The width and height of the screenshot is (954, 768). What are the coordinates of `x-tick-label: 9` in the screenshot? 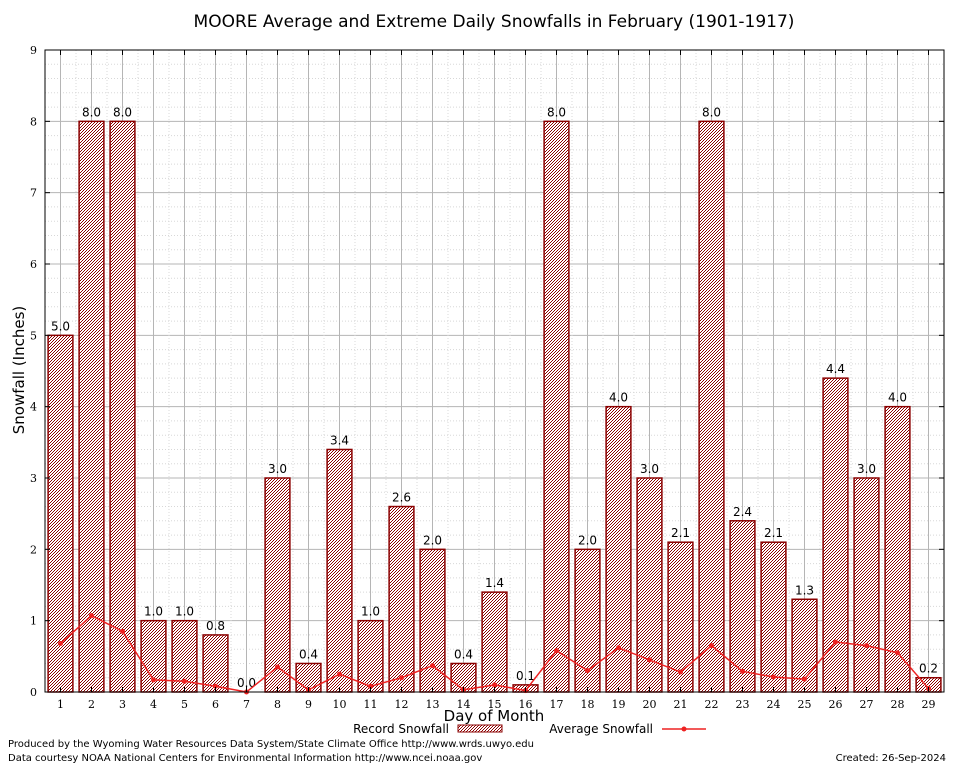 It's located at (308, 704).